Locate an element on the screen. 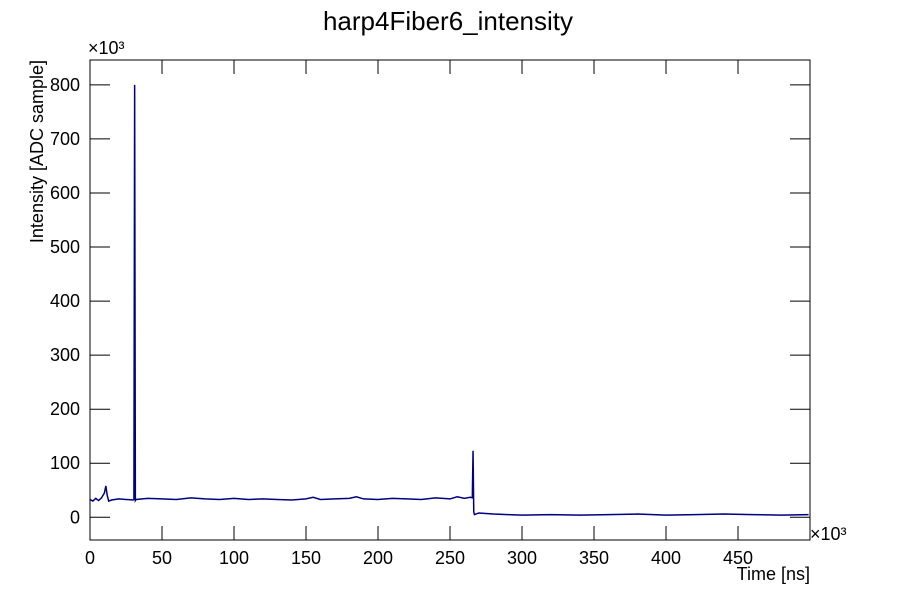  y-tick-label: 600 is located at coordinates (65, 193).